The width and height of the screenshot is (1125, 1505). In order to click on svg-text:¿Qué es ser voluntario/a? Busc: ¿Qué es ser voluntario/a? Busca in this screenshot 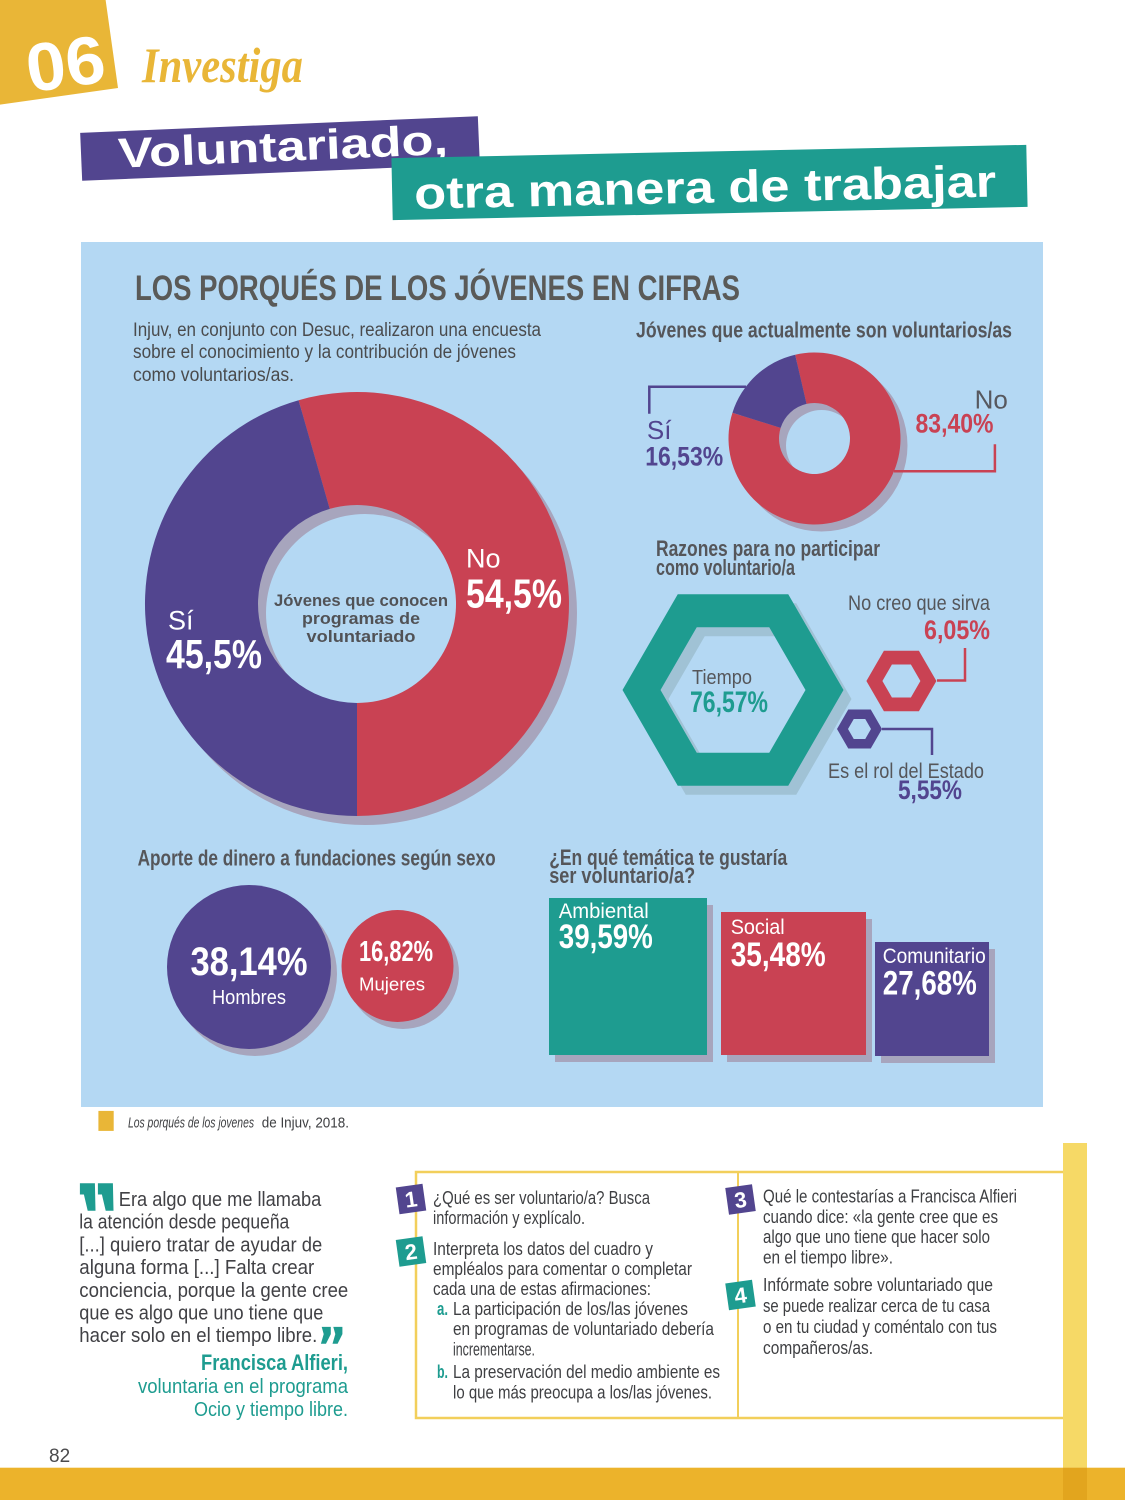, I will do `click(542, 1198)`.